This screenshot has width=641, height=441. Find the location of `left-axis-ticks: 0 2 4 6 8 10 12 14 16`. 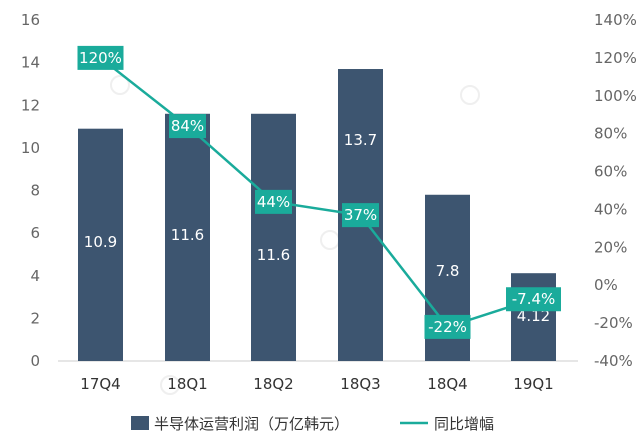

left-axis-ticks: 0 2 4 6 8 10 12 14 16 is located at coordinates (30, 190).